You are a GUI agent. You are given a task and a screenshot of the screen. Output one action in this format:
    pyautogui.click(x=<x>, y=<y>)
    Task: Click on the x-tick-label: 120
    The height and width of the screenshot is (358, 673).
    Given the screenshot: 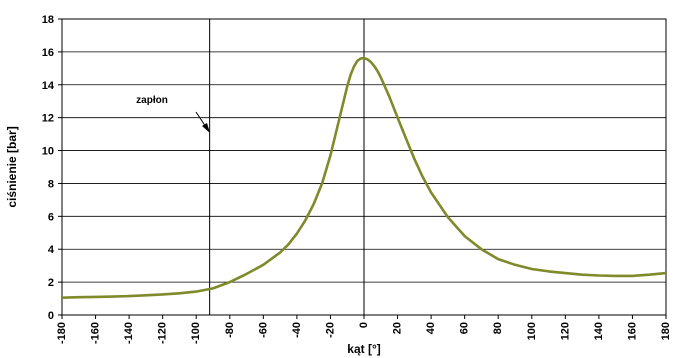 What is the action you would take?
    pyautogui.click(x=565, y=331)
    